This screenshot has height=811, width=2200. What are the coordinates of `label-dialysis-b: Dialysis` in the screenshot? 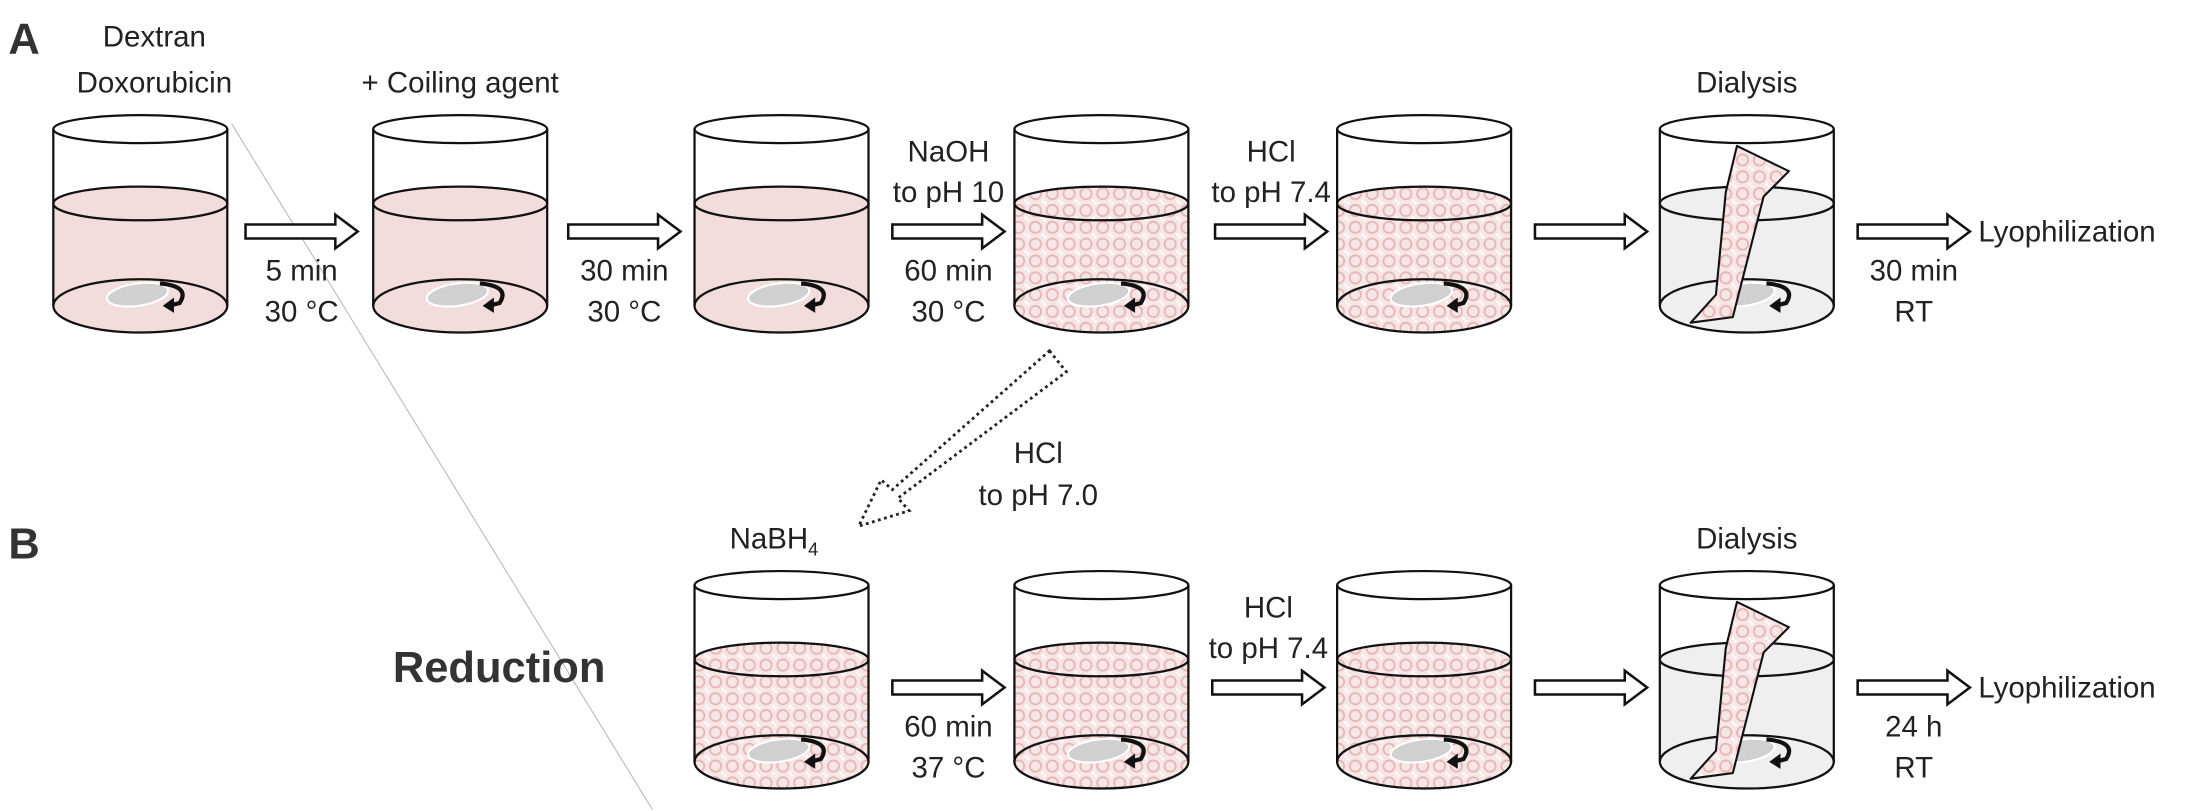 It's located at (1746, 539).